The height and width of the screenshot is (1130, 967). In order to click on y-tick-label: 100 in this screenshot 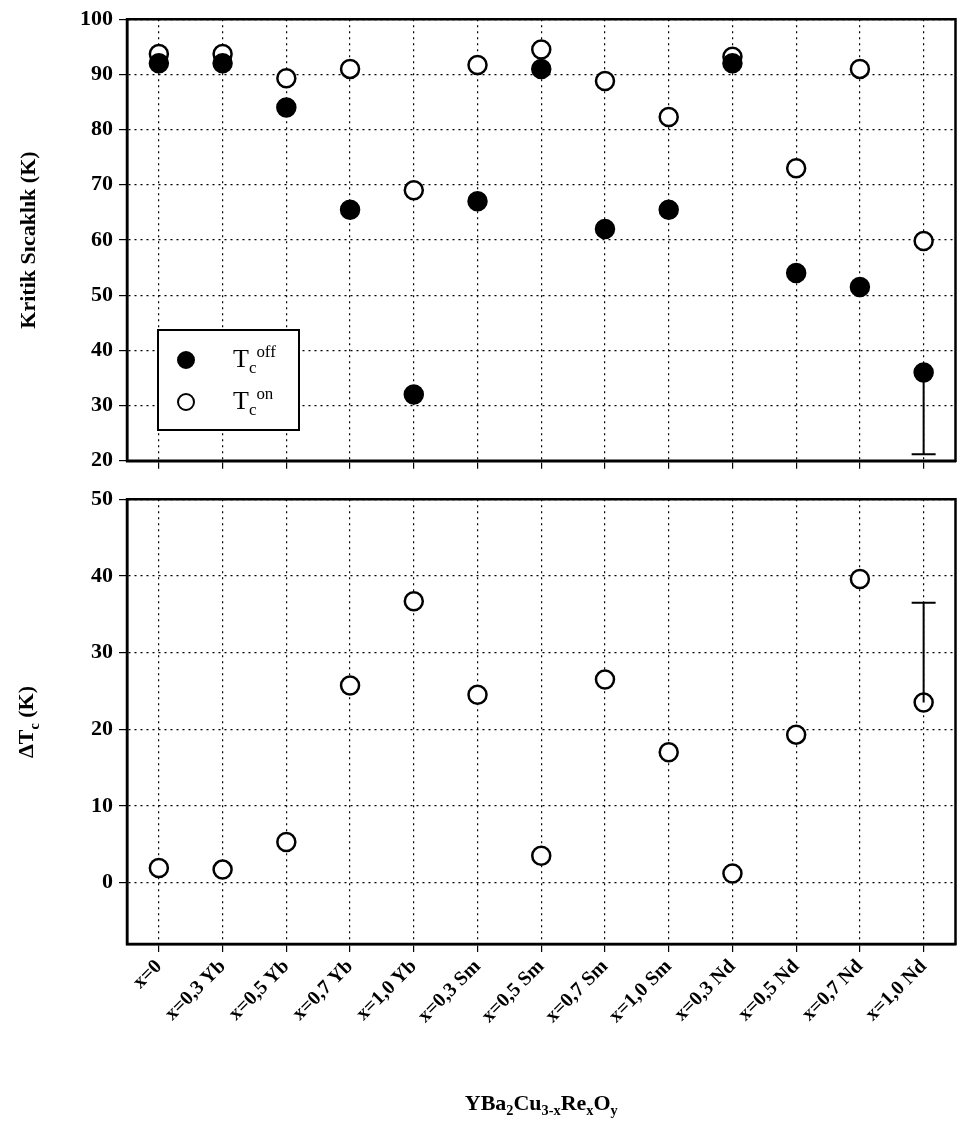, I will do `click(96, 17)`.